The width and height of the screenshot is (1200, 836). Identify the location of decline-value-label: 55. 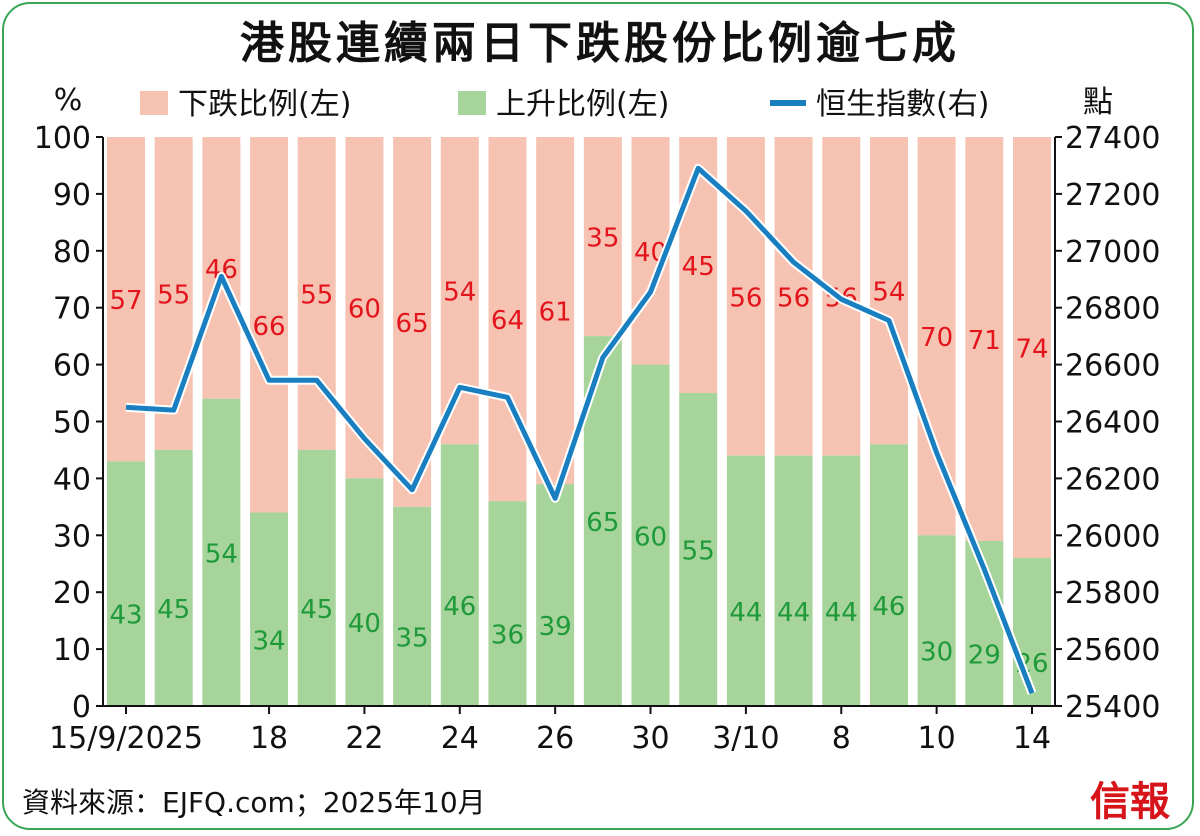
(316, 295).